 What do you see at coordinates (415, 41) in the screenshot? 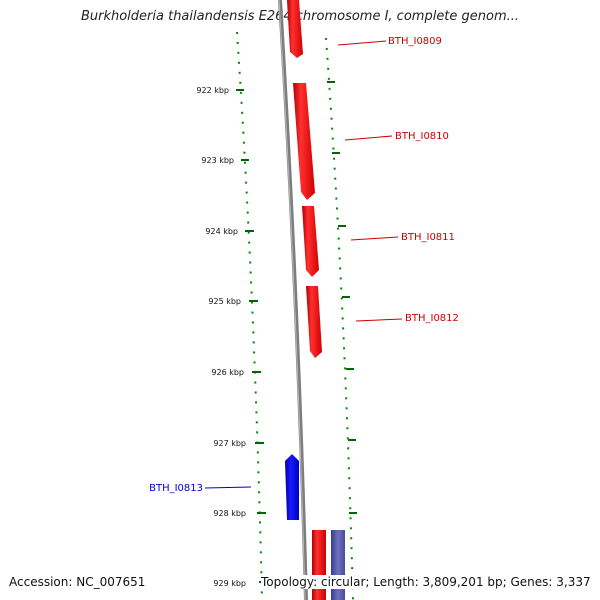
I see `gene-label-bth-i0809: BTH_I0809` at bounding box center [415, 41].